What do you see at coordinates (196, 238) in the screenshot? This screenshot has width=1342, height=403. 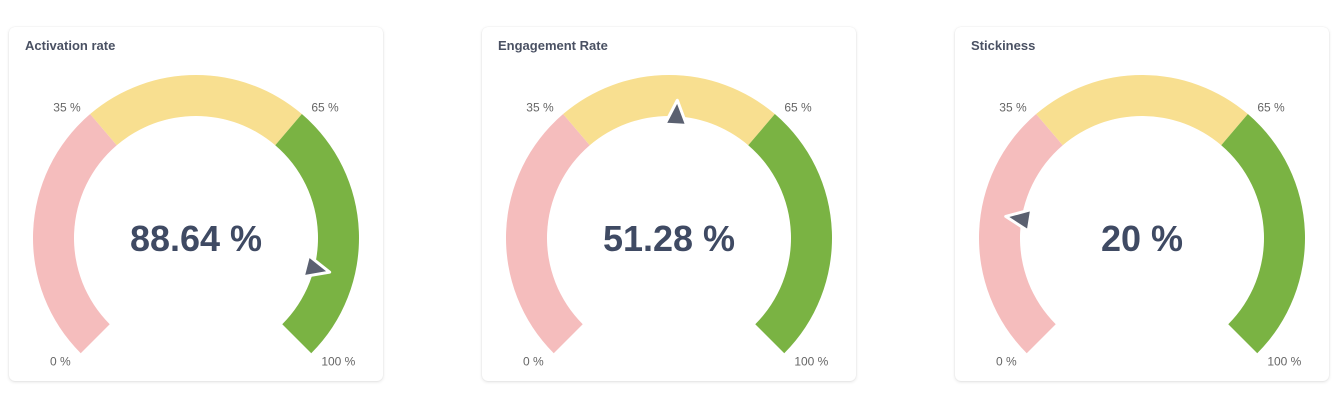 I see `gauge-value: 88.64 %` at bounding box center [196, 238].